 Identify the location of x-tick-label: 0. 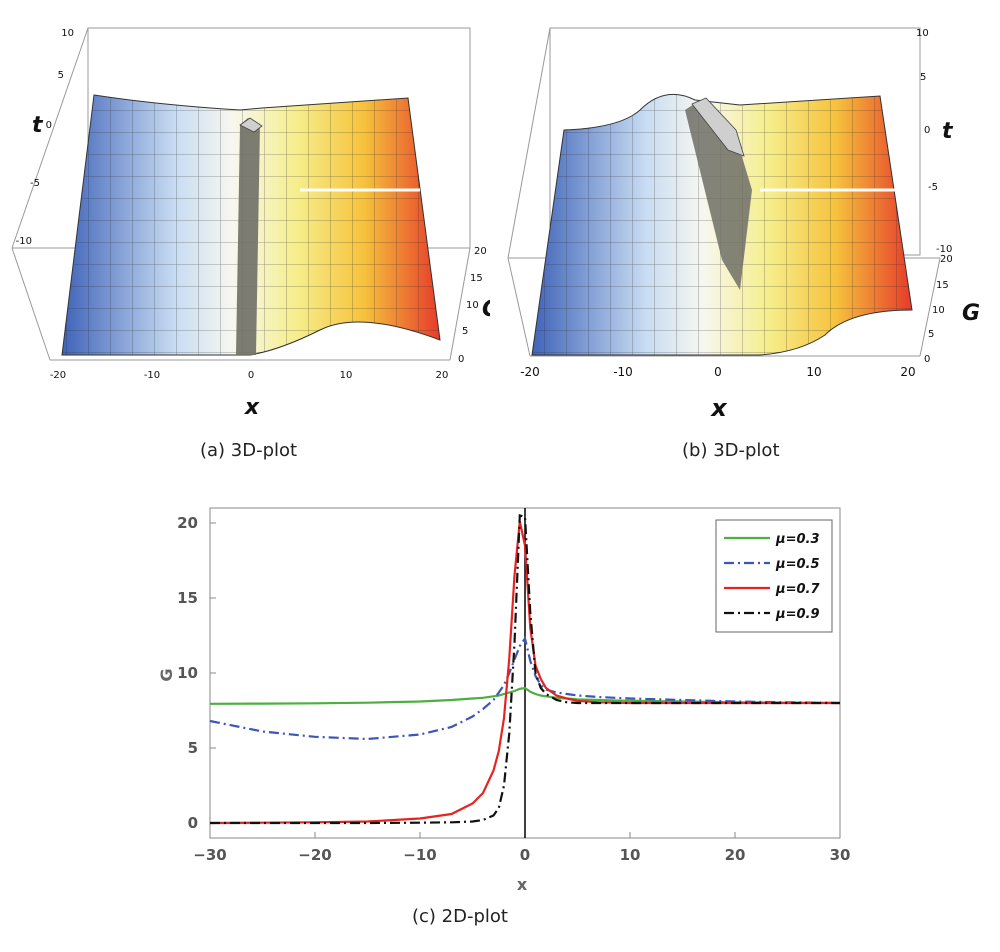
(525, 855).